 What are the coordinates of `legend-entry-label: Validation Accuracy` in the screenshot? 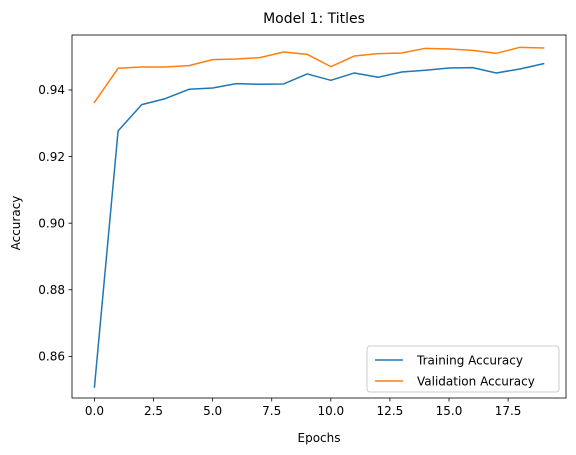 It's located at (476, 381).